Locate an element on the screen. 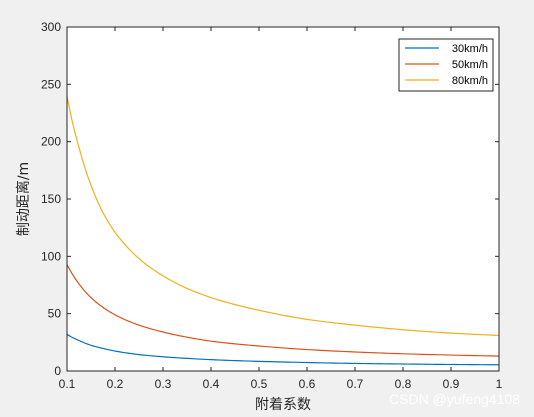 The image size is (534, 417). x-tick-label: 0.9 is located at coordinates (451, 384).